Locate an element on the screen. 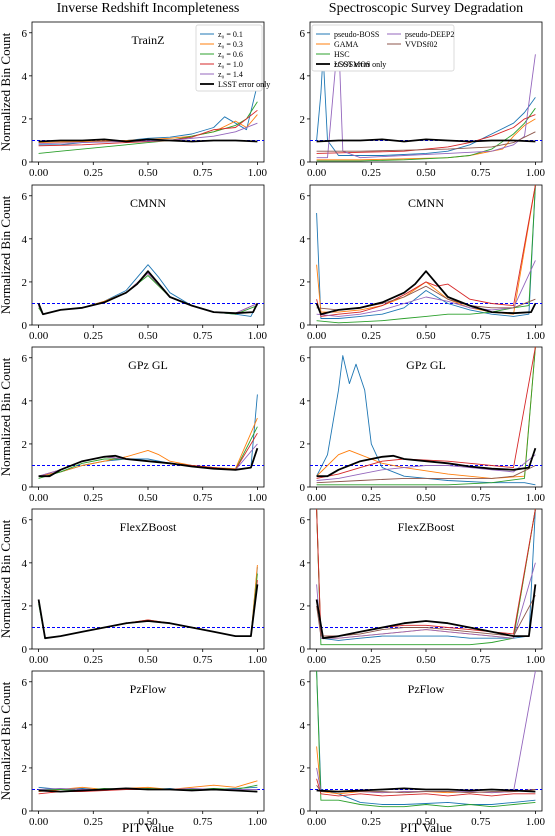 The height and width of the screenshot is (836, 555). x-axis-label-right: PIT Value is located at coordinates (426, 827).